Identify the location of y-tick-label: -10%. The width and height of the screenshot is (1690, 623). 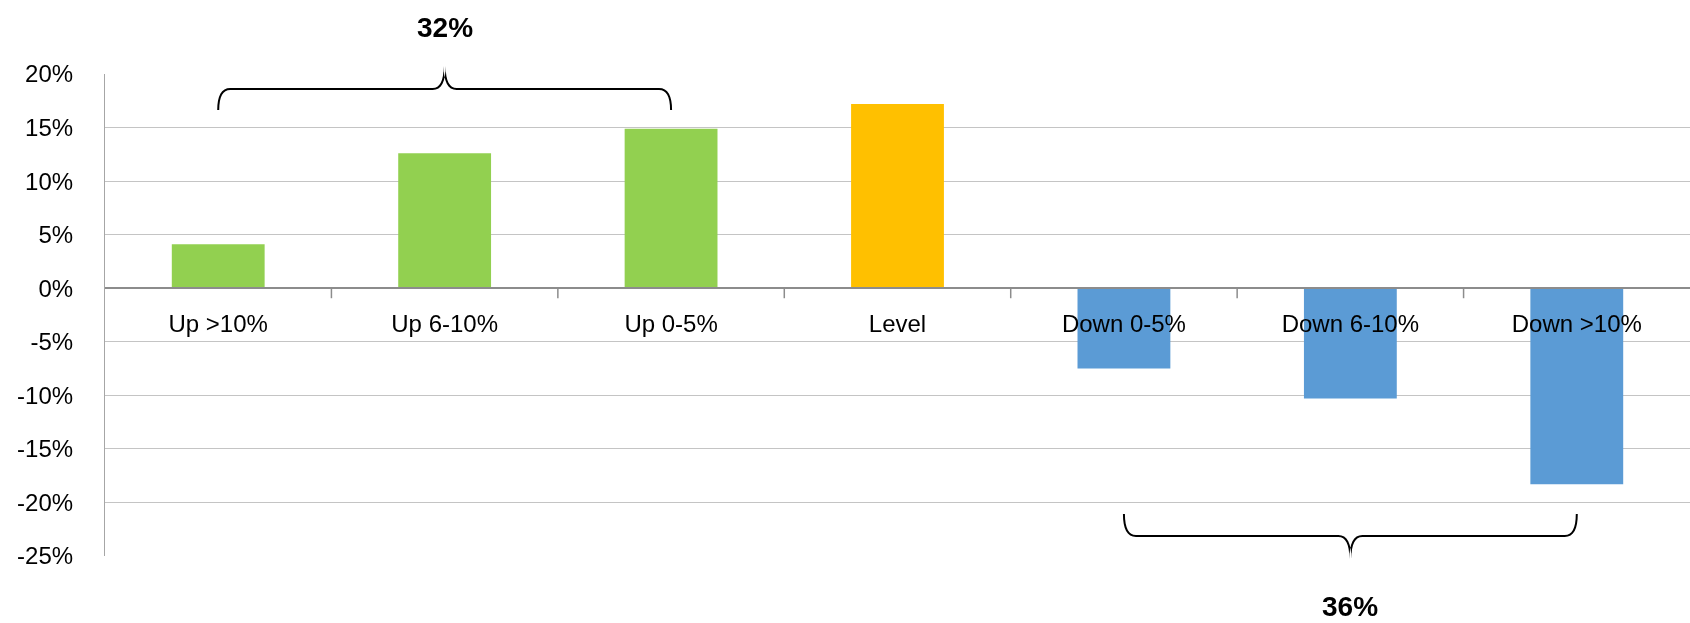
(45, 395).